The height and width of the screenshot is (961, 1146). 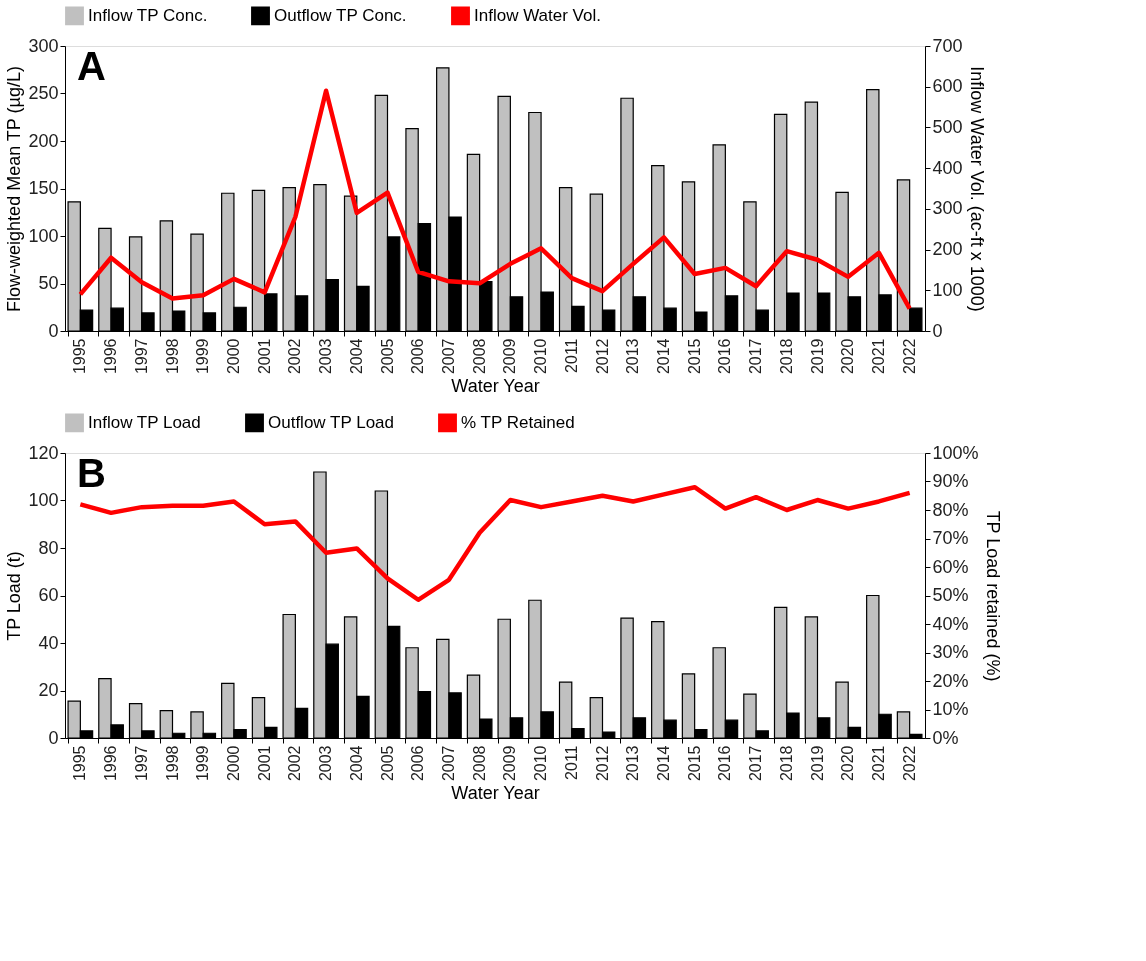 I want to click on y2-tick-label: 10%, so click(x=950, y=709).